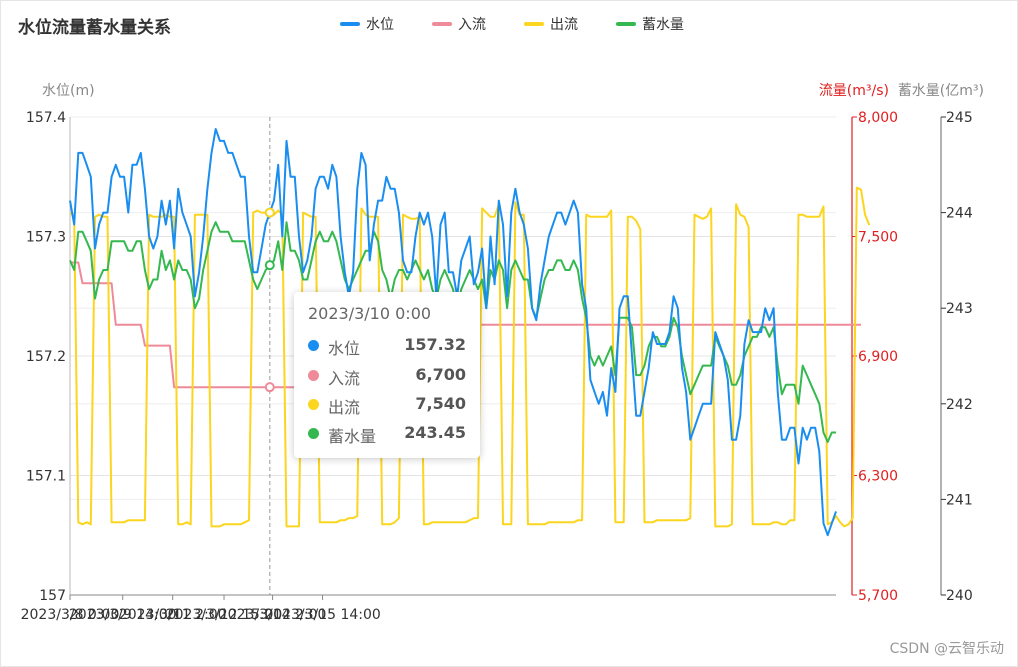 The image size is (1018, 667). What do you see at coordinates (854, 91) in the screenshot?
I see `y-axis-name-flow: 流量(m³/s)` at bounding box center [854, 91].